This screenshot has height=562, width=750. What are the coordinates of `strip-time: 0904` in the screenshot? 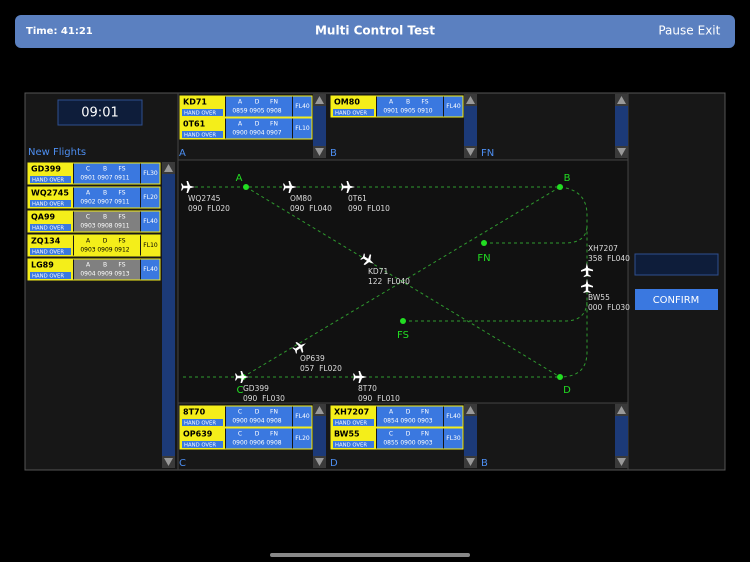 It's located at (87, 274).